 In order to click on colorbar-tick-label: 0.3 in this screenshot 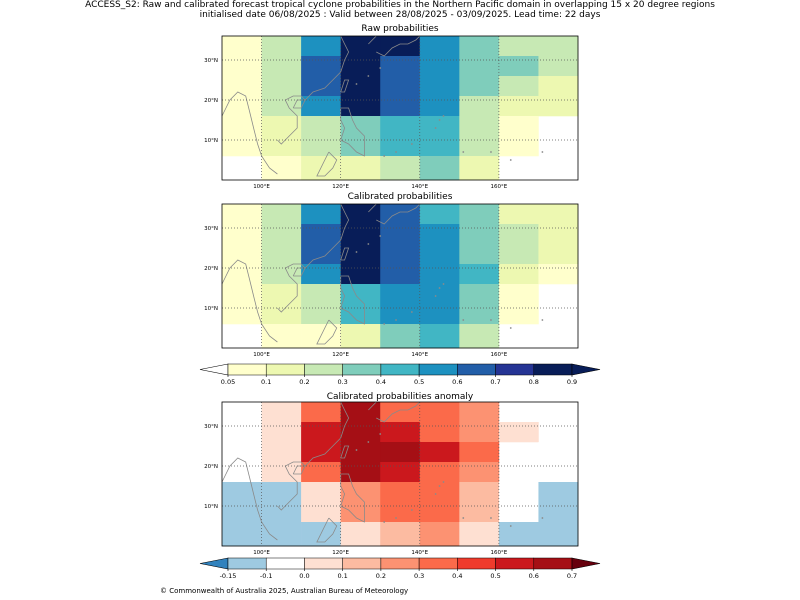, I will do `click(342, 382)`.